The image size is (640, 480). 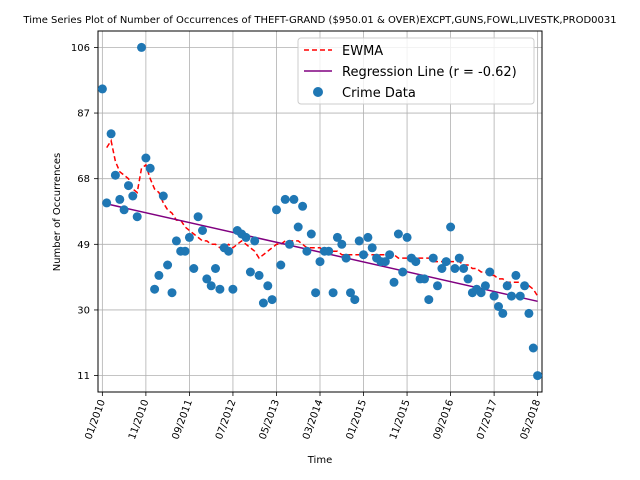 I want to click on x-axis-label: Time, so click(x=319, y=460).